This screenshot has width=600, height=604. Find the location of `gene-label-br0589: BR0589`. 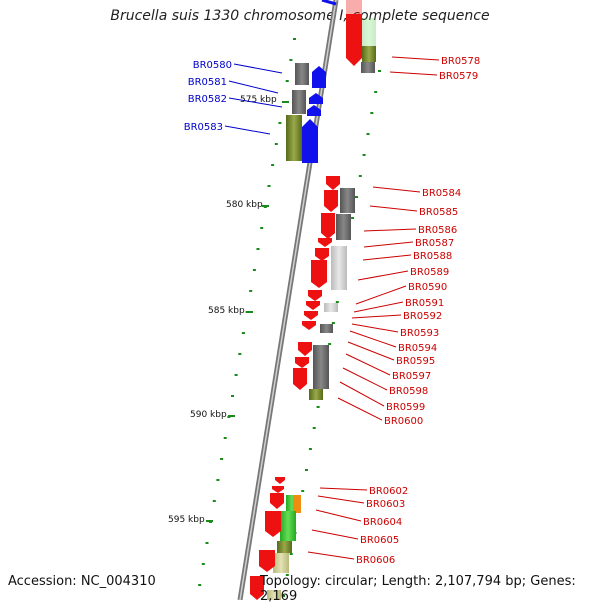

gene-label-br0589: BR0589 is located at coordinates (429, 272).